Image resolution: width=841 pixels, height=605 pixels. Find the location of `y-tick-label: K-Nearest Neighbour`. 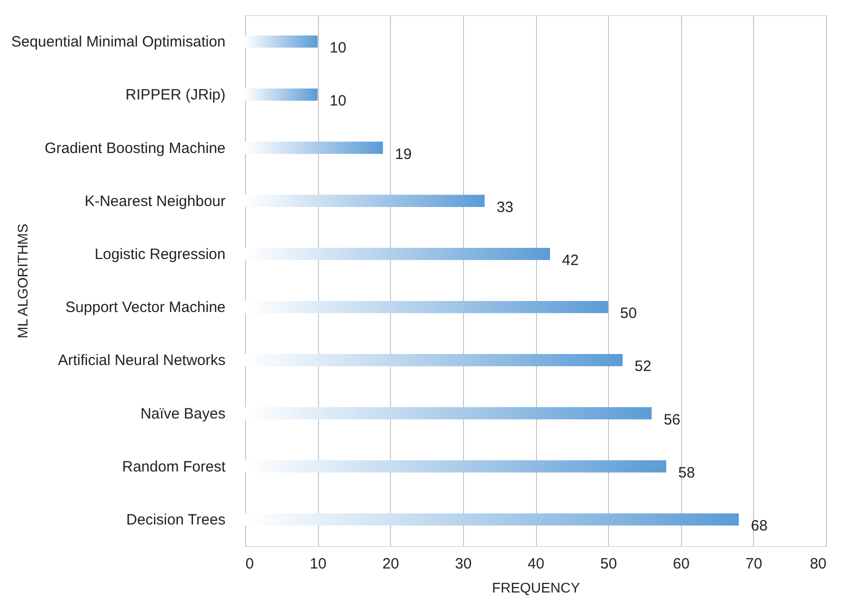

y-tick-label: K-Nearest Neighbour is located at coordinates (155, 201).